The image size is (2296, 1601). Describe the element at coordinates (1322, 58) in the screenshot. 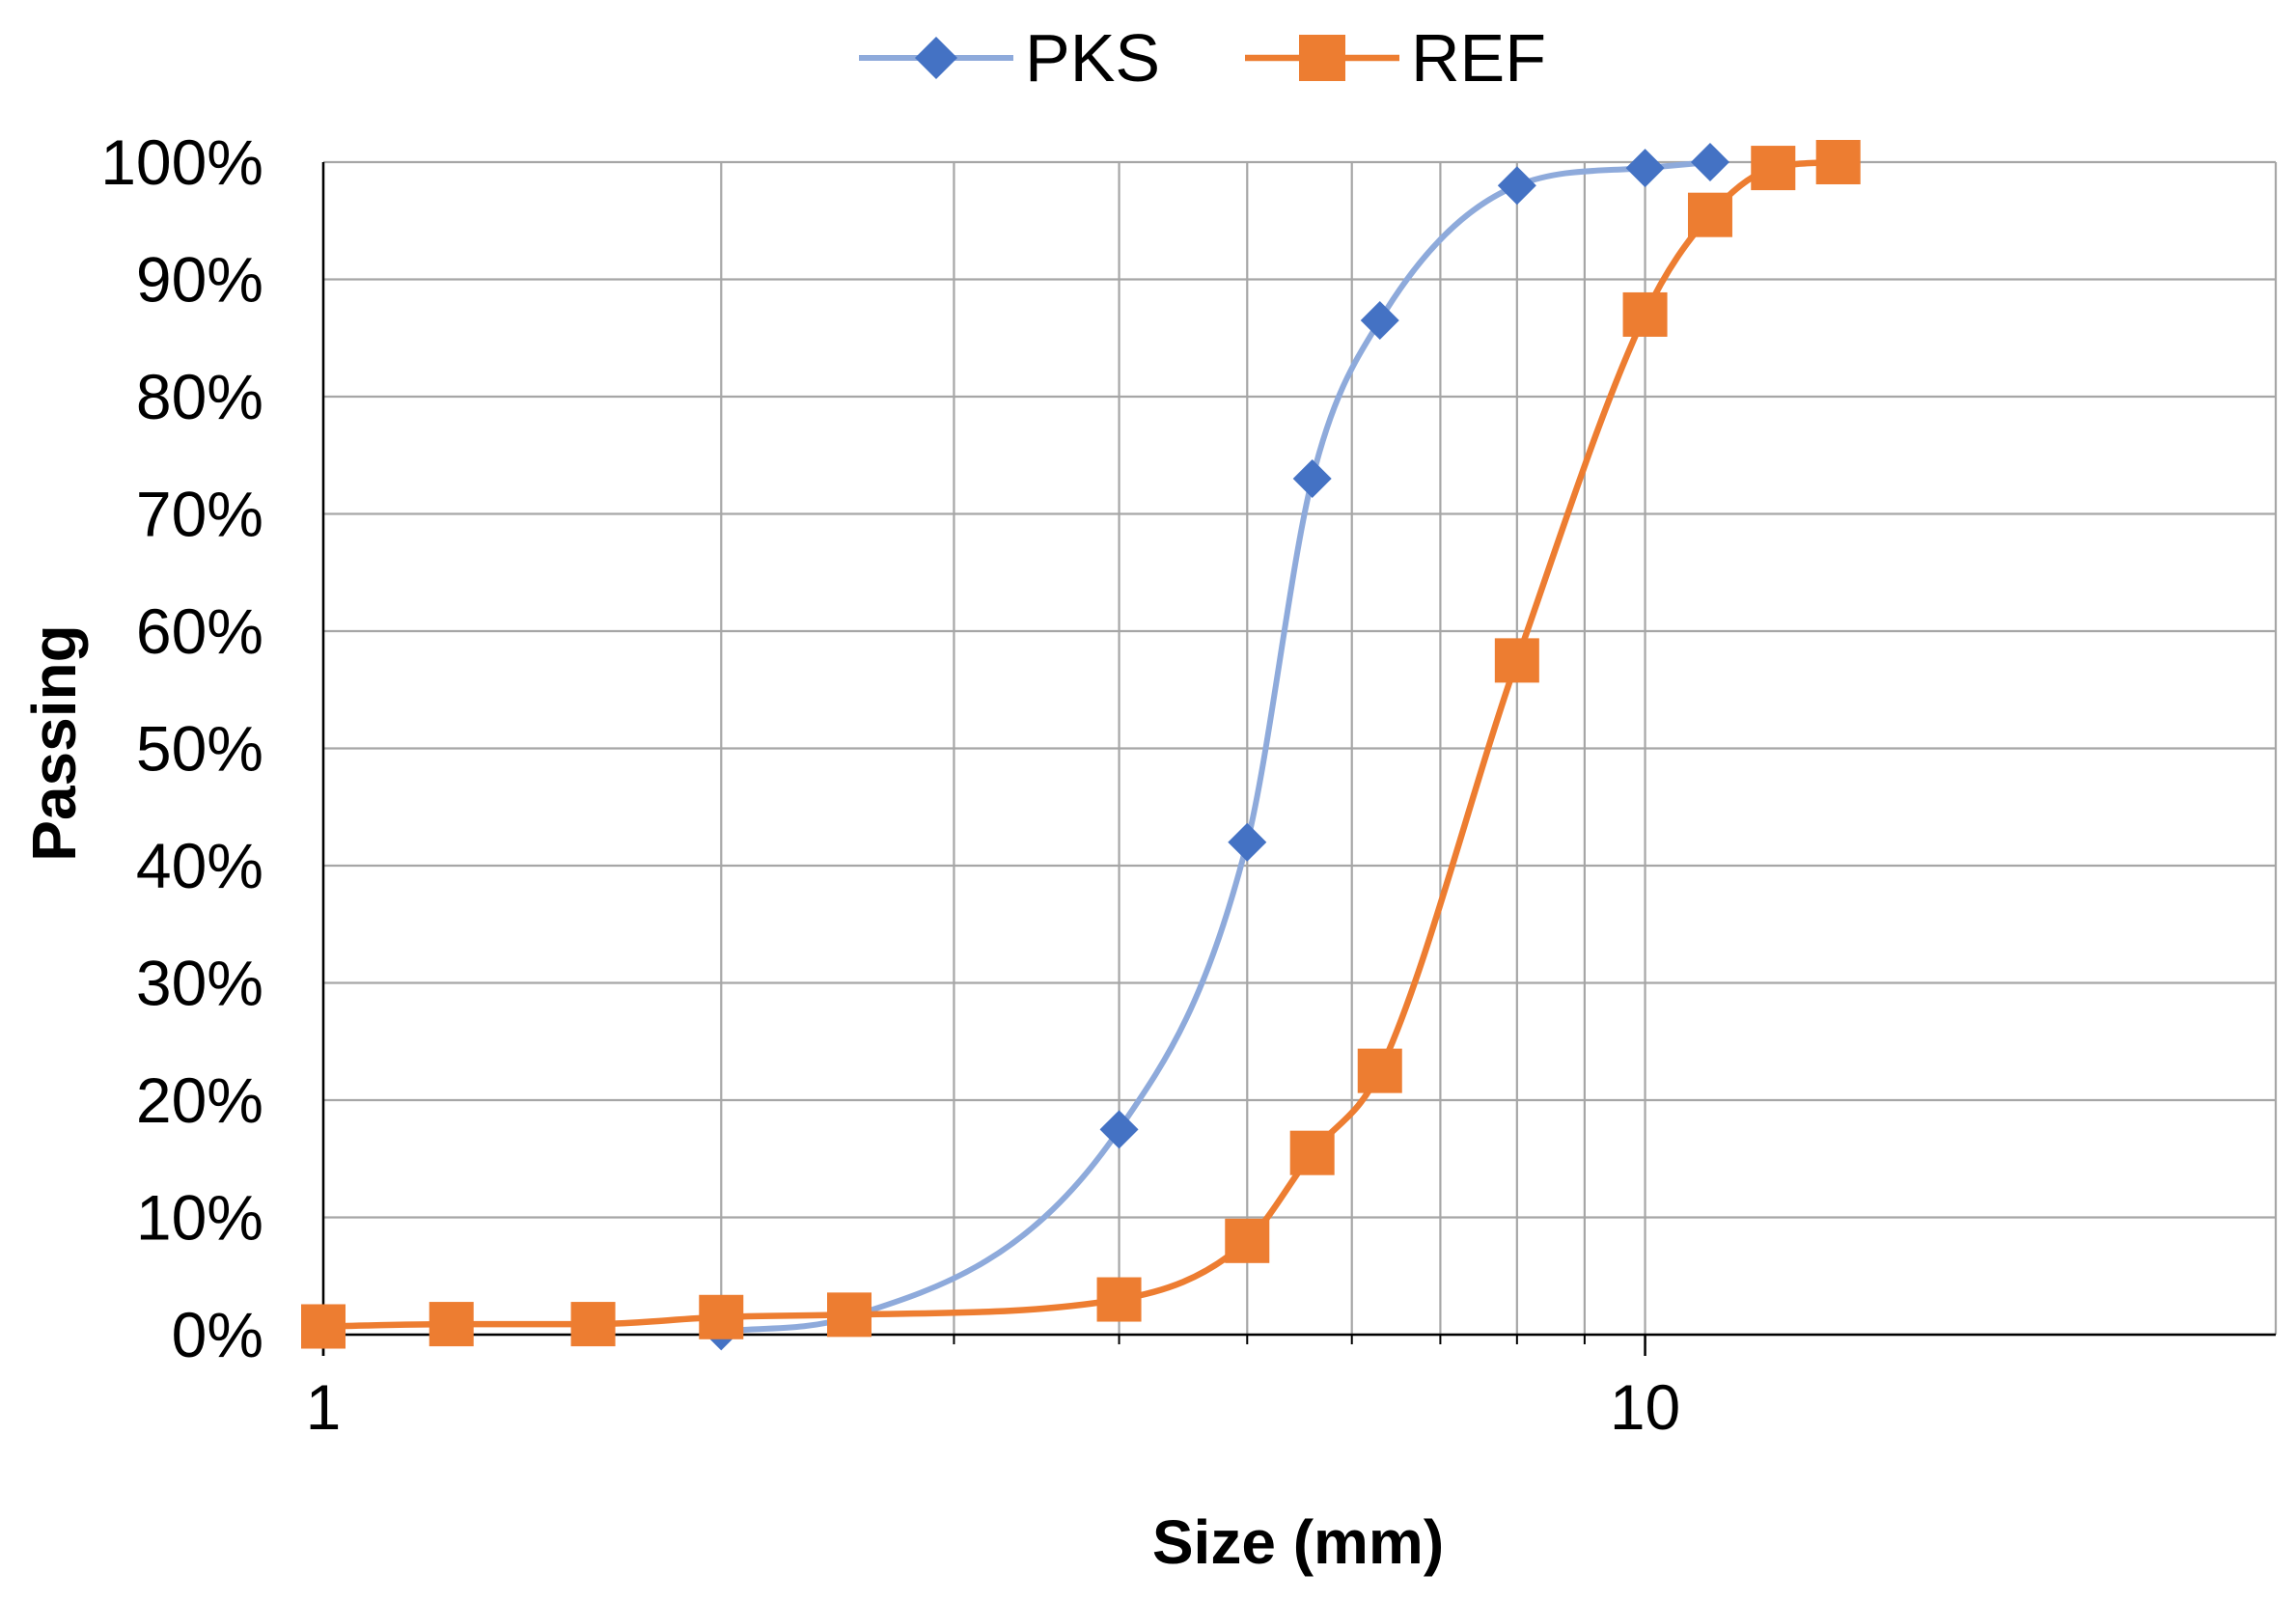

I see `legend-marker-ref` at that location.